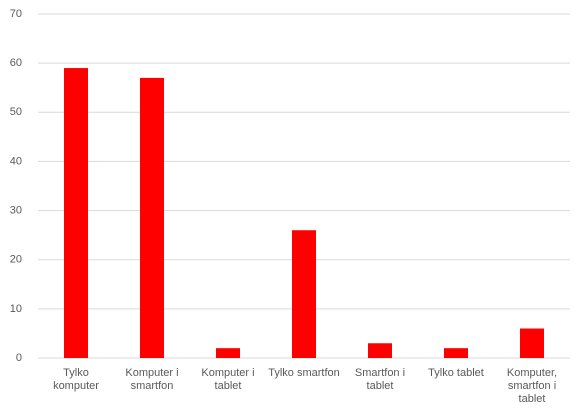  I want to click on y-tick-label: 50, so click(16, 112).